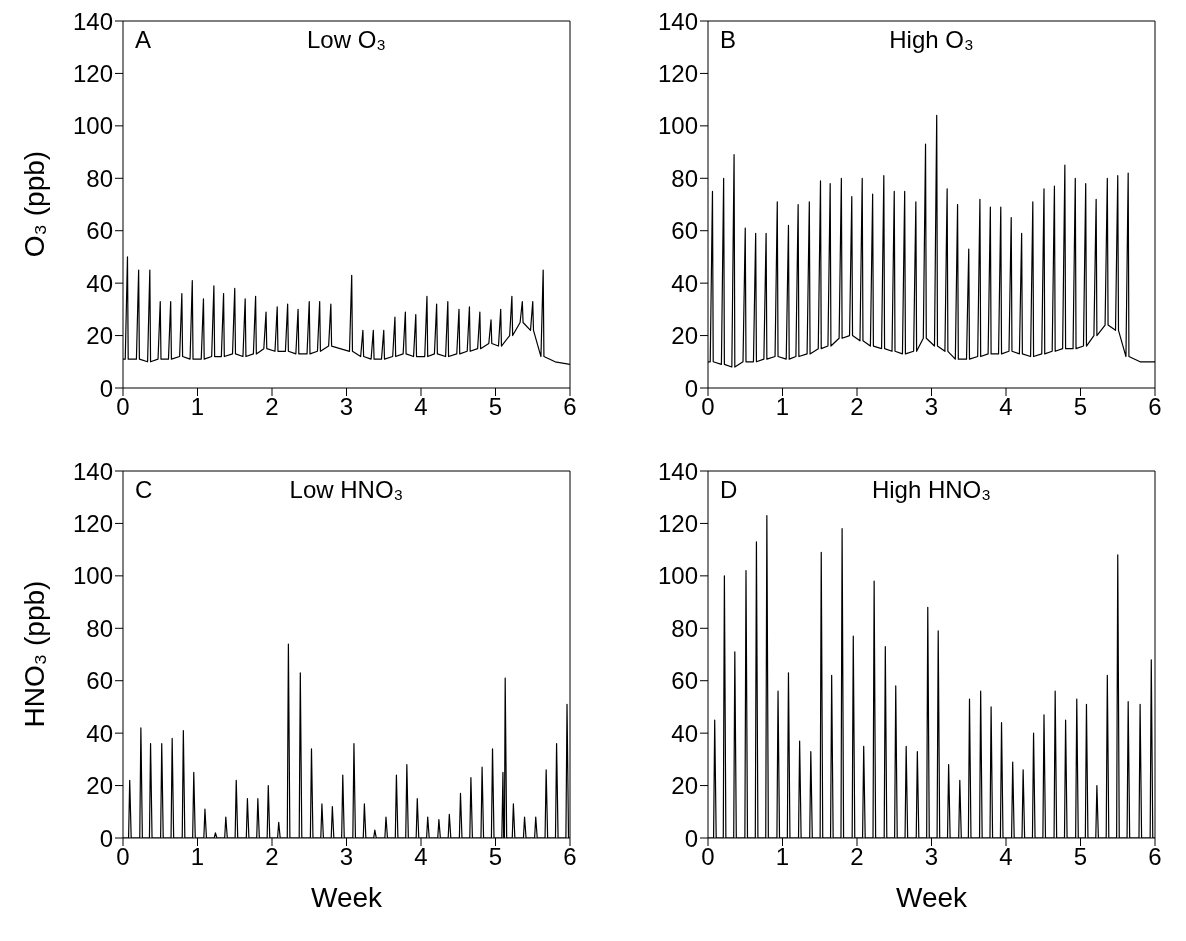 The image size is (1186, 941). What do you see at coordinates (346, 40) in the screenshot?
I see `chart-title: Low O₃` at bounding box center [346, 40].